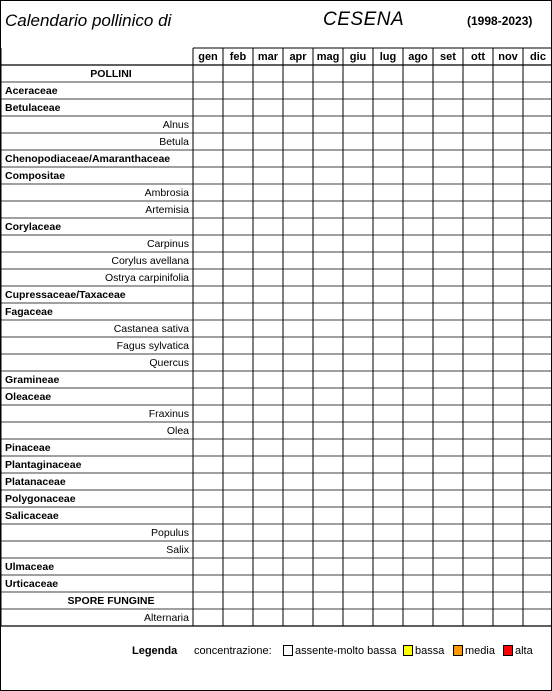 The width and height of the screenshot is (552, 691). I want to click on row-label-salicaceae: Salicaceae, so click(32, 516).